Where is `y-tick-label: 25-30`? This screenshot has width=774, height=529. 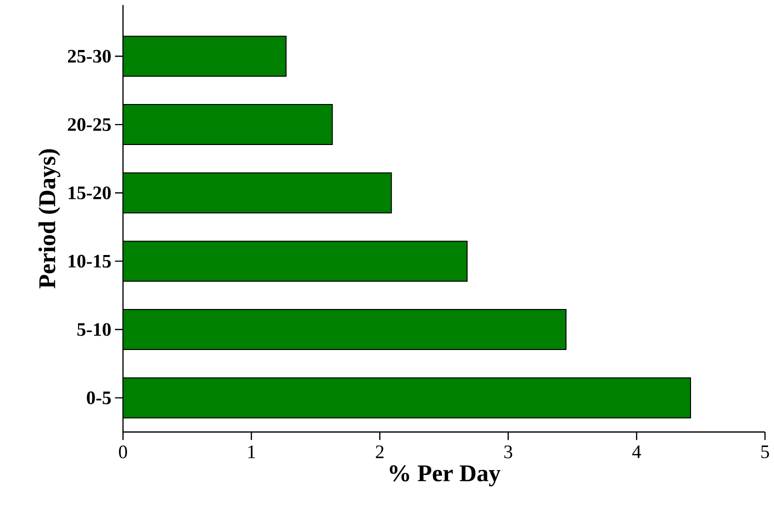 y-tick-label: 25-30 is located at coordinates (89, 56).